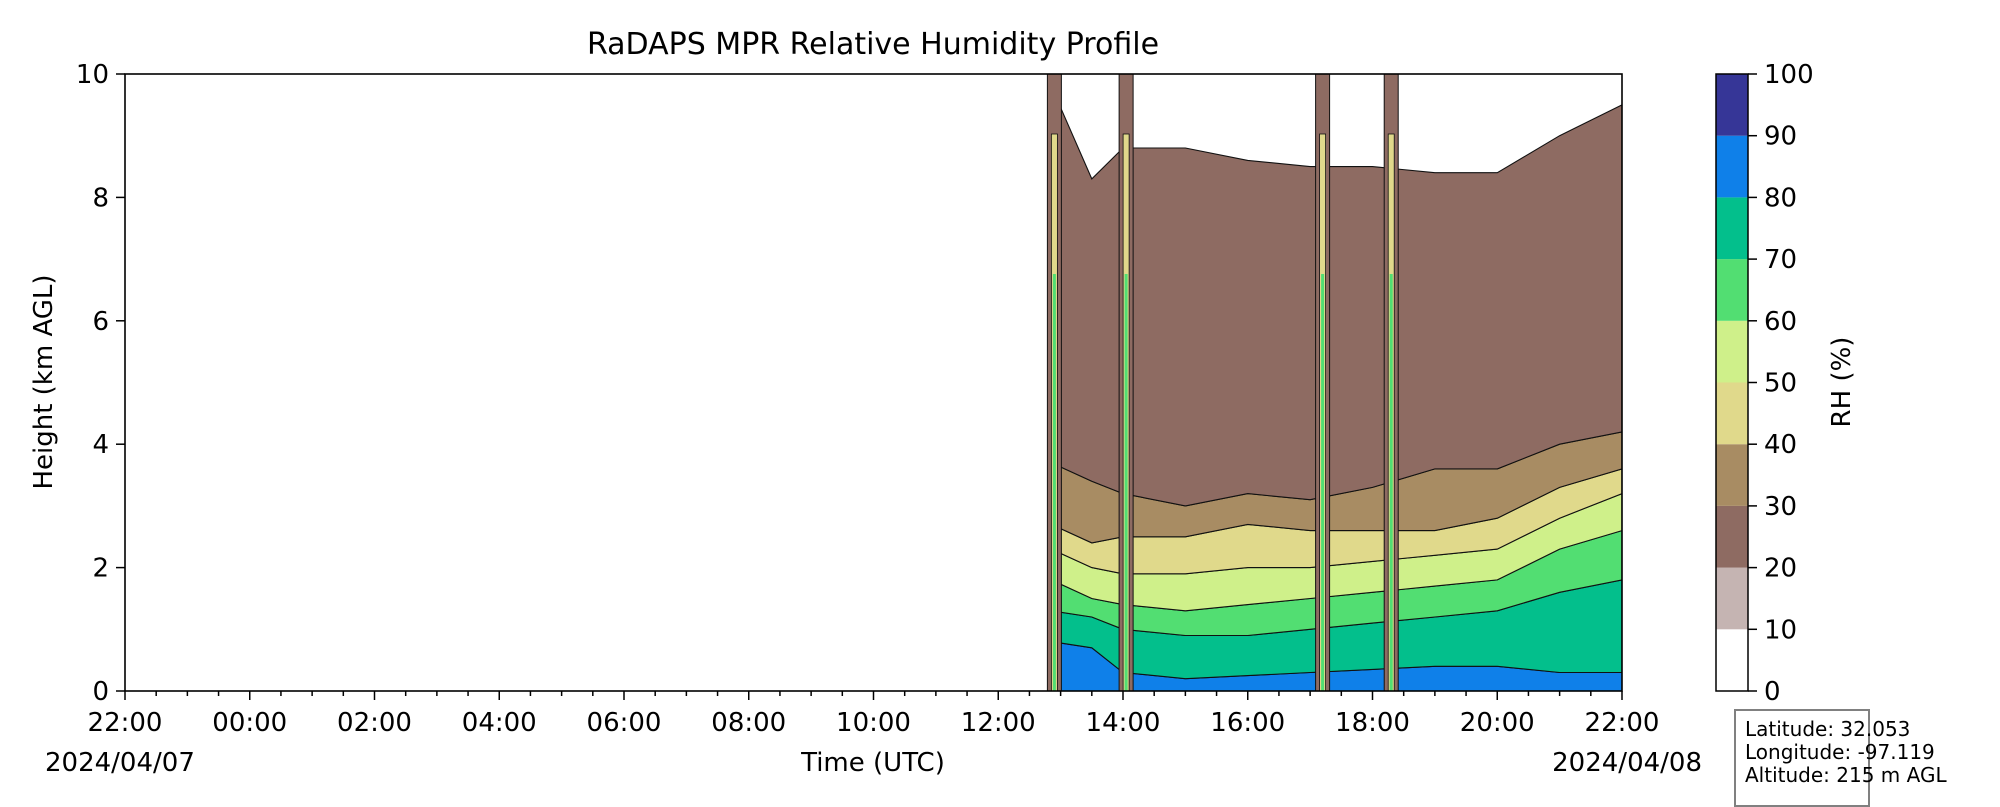 The image size is (2000, 807). Describe the element at coordinates (1780, 445) in the screenshot. I see `colorbar-tick-label: 40` at that location.